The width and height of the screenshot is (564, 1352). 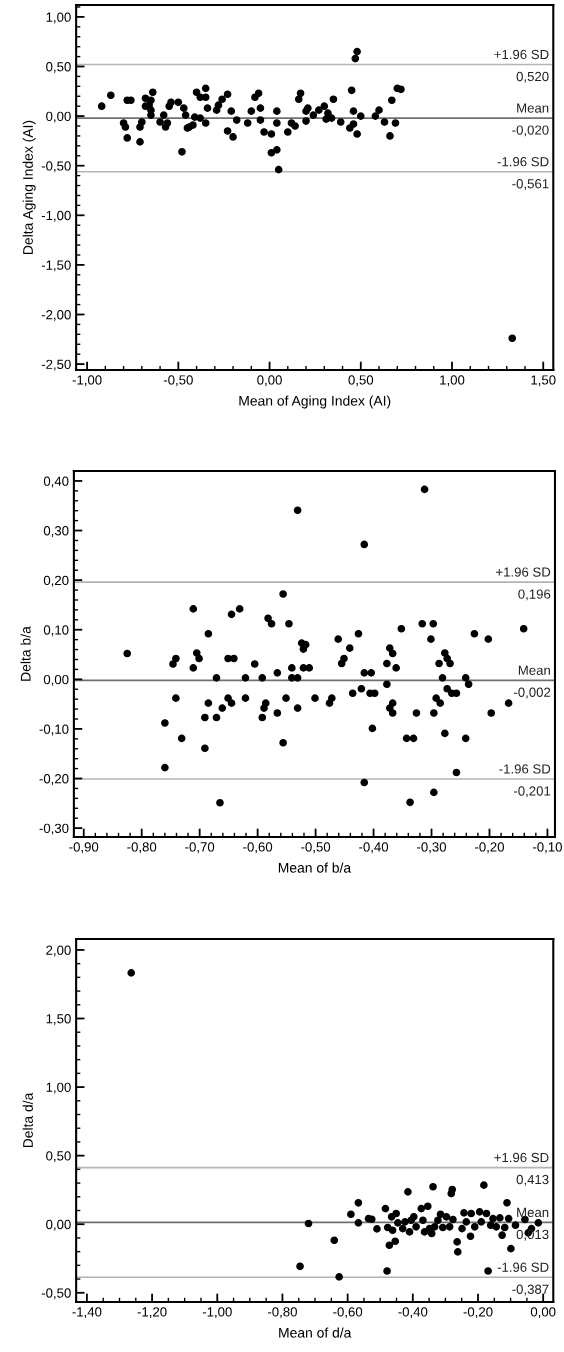 I want to click on x-tick-label: 1,50, so click(x=543, y=381).